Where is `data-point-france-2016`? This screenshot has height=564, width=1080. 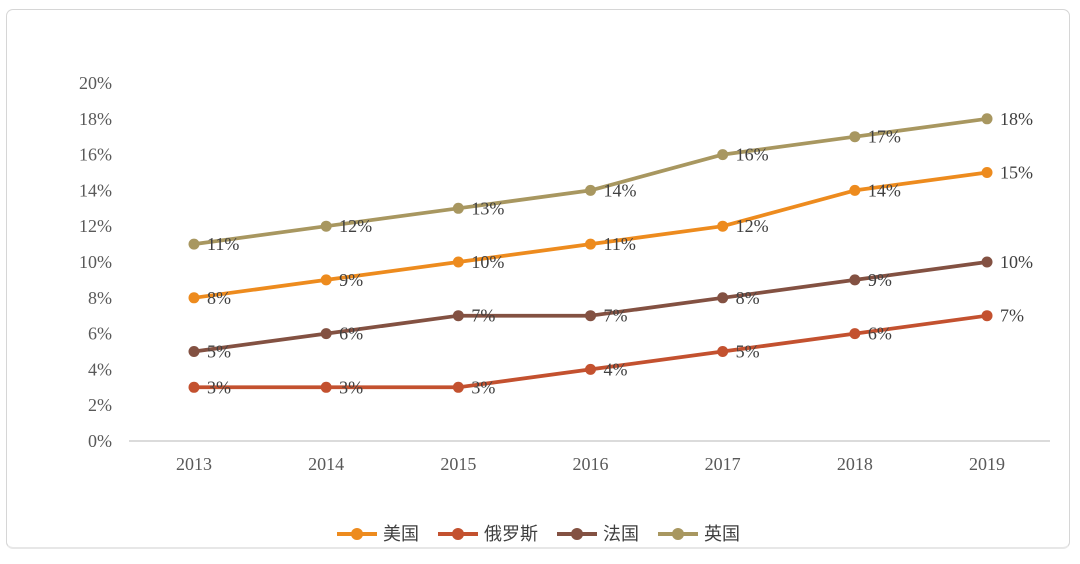 data-point-france-2016 is located at coordinates (591, 316).